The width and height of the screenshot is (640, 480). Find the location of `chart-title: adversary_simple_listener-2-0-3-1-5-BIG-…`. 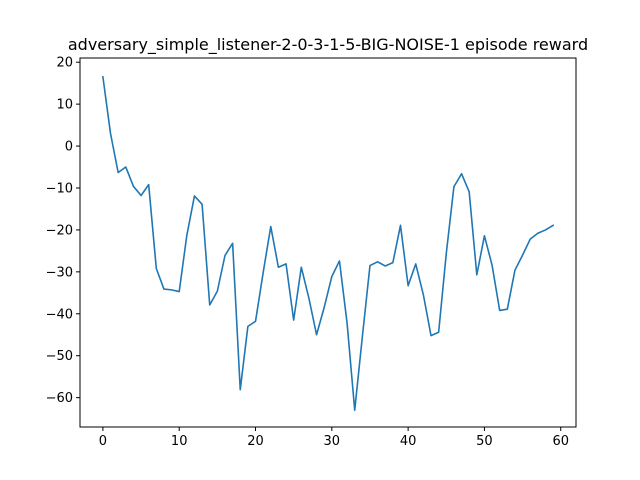

chart-title: adversary_simple_listener-2-0-3-1-5-BIG-… is located at coordinates (328, 45).